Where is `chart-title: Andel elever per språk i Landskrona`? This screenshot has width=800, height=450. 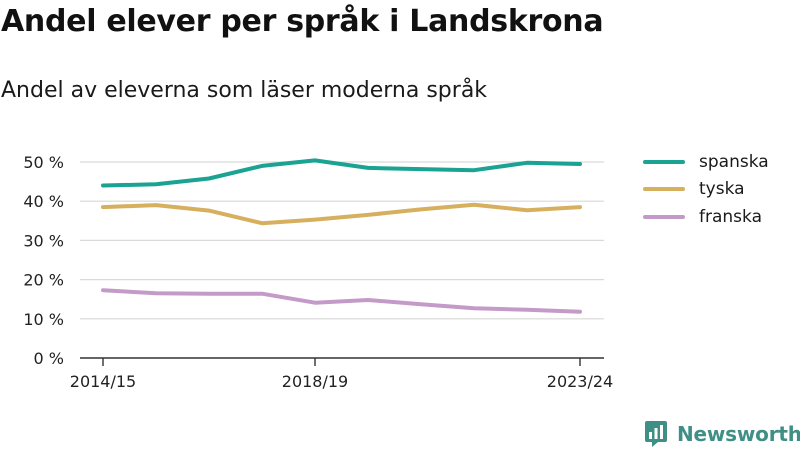
chart-title: Andel elever per språk i Landskrona is located at coordinates (302, 21).